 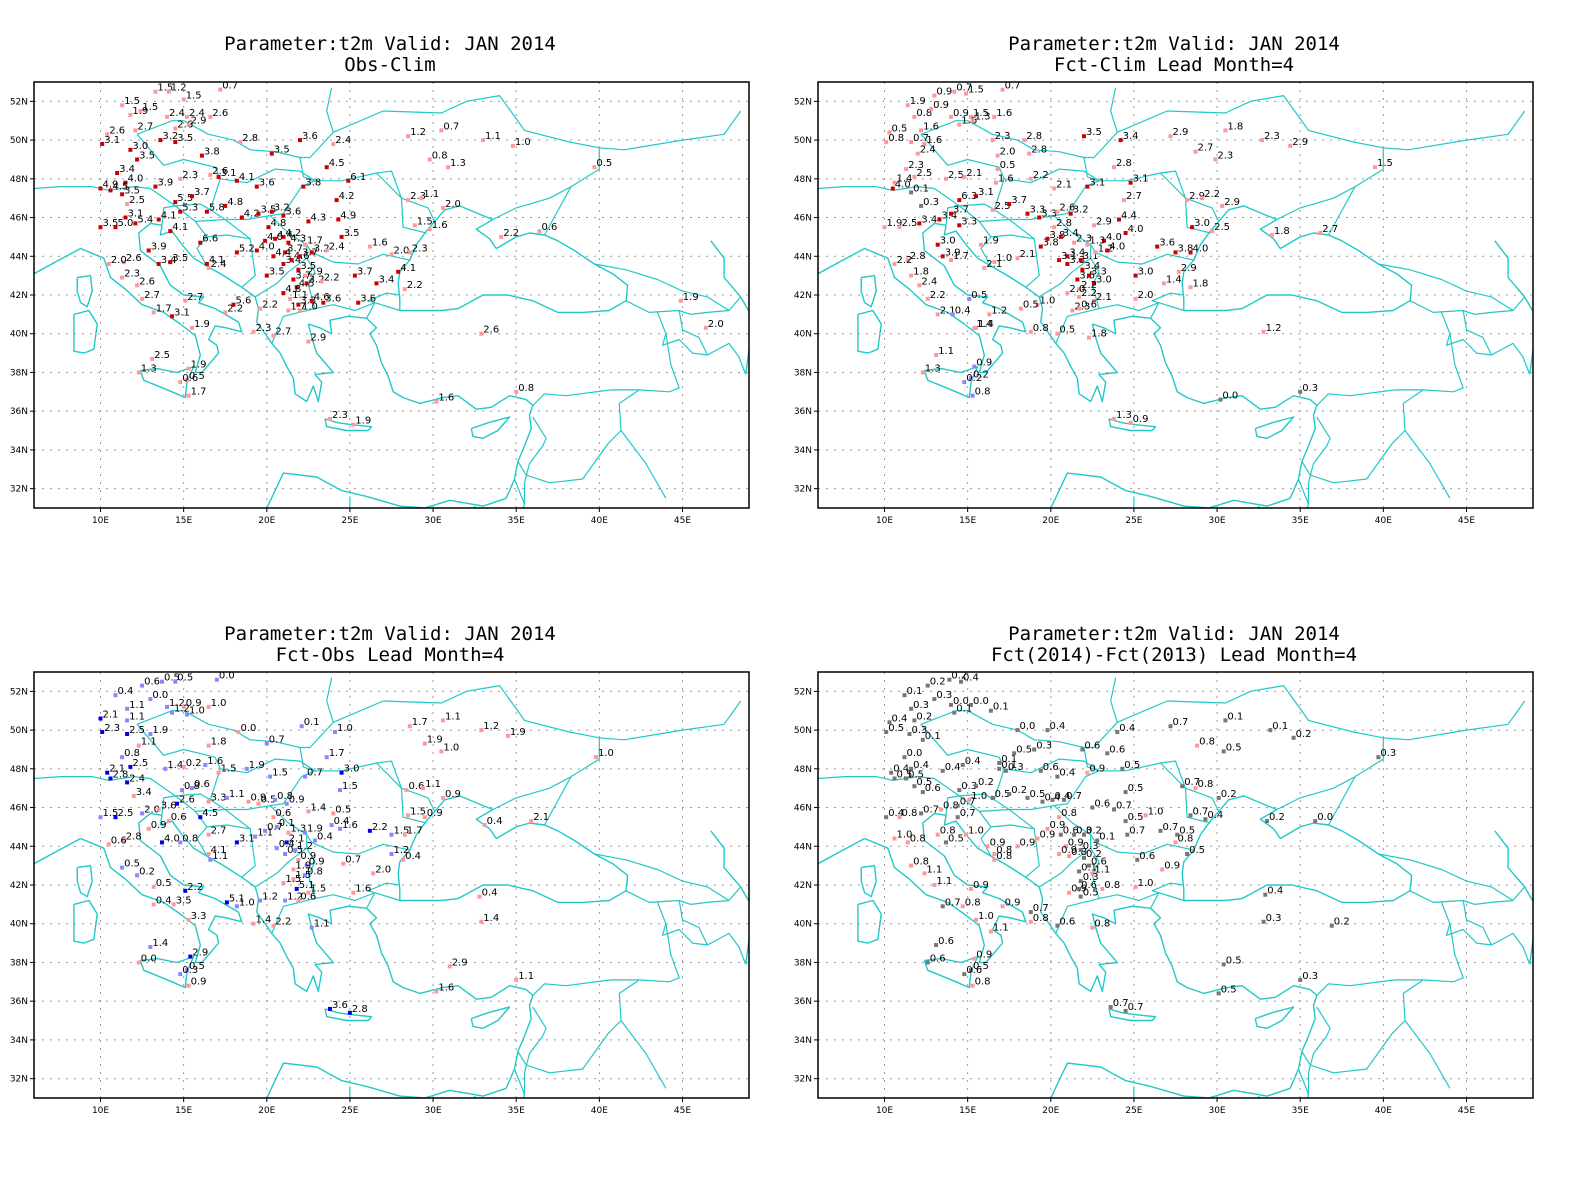 I want to click on station-value-label: 4.5, so click(x=307, y=283).